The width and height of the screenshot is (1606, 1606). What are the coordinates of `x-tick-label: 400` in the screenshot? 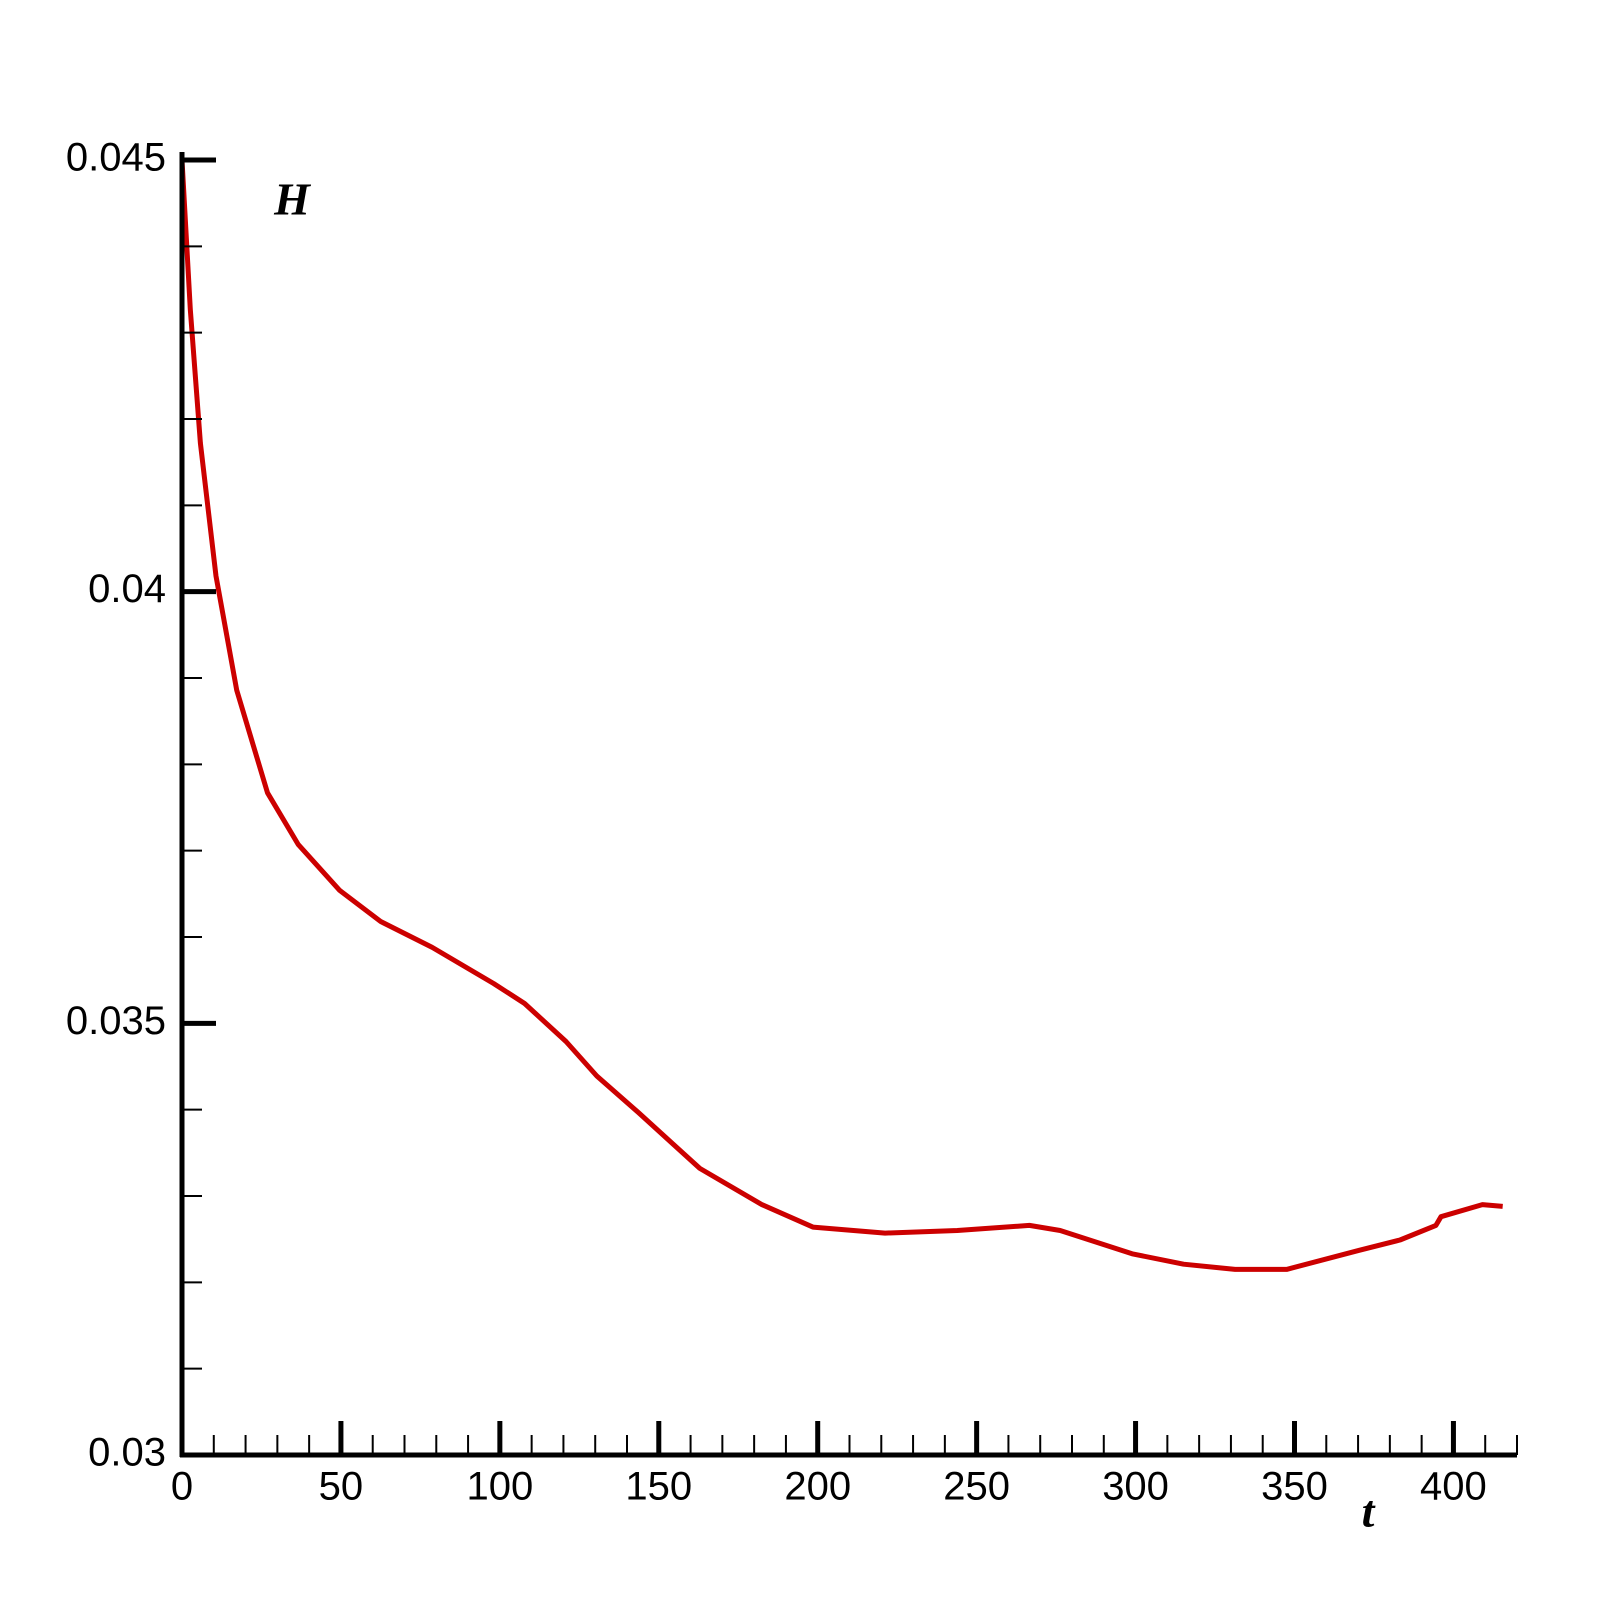 It's located at (1453, 1487).